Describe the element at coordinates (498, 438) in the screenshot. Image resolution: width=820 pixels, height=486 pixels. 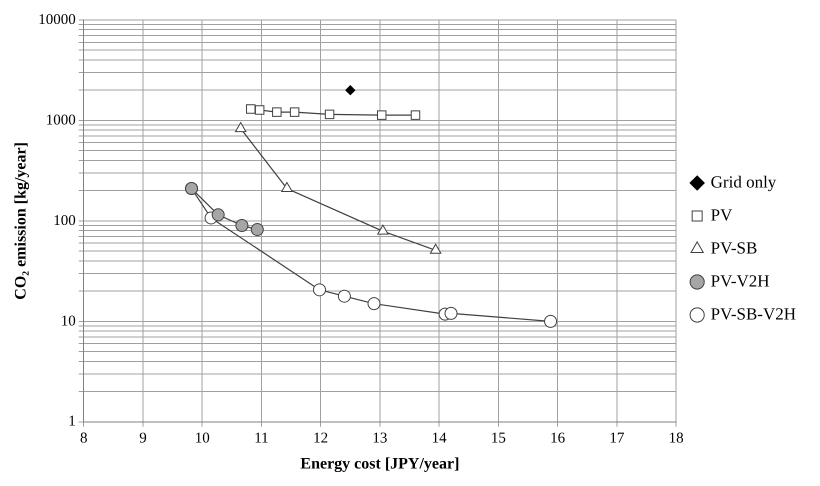
I see `x-tick-label: 15` at that location.